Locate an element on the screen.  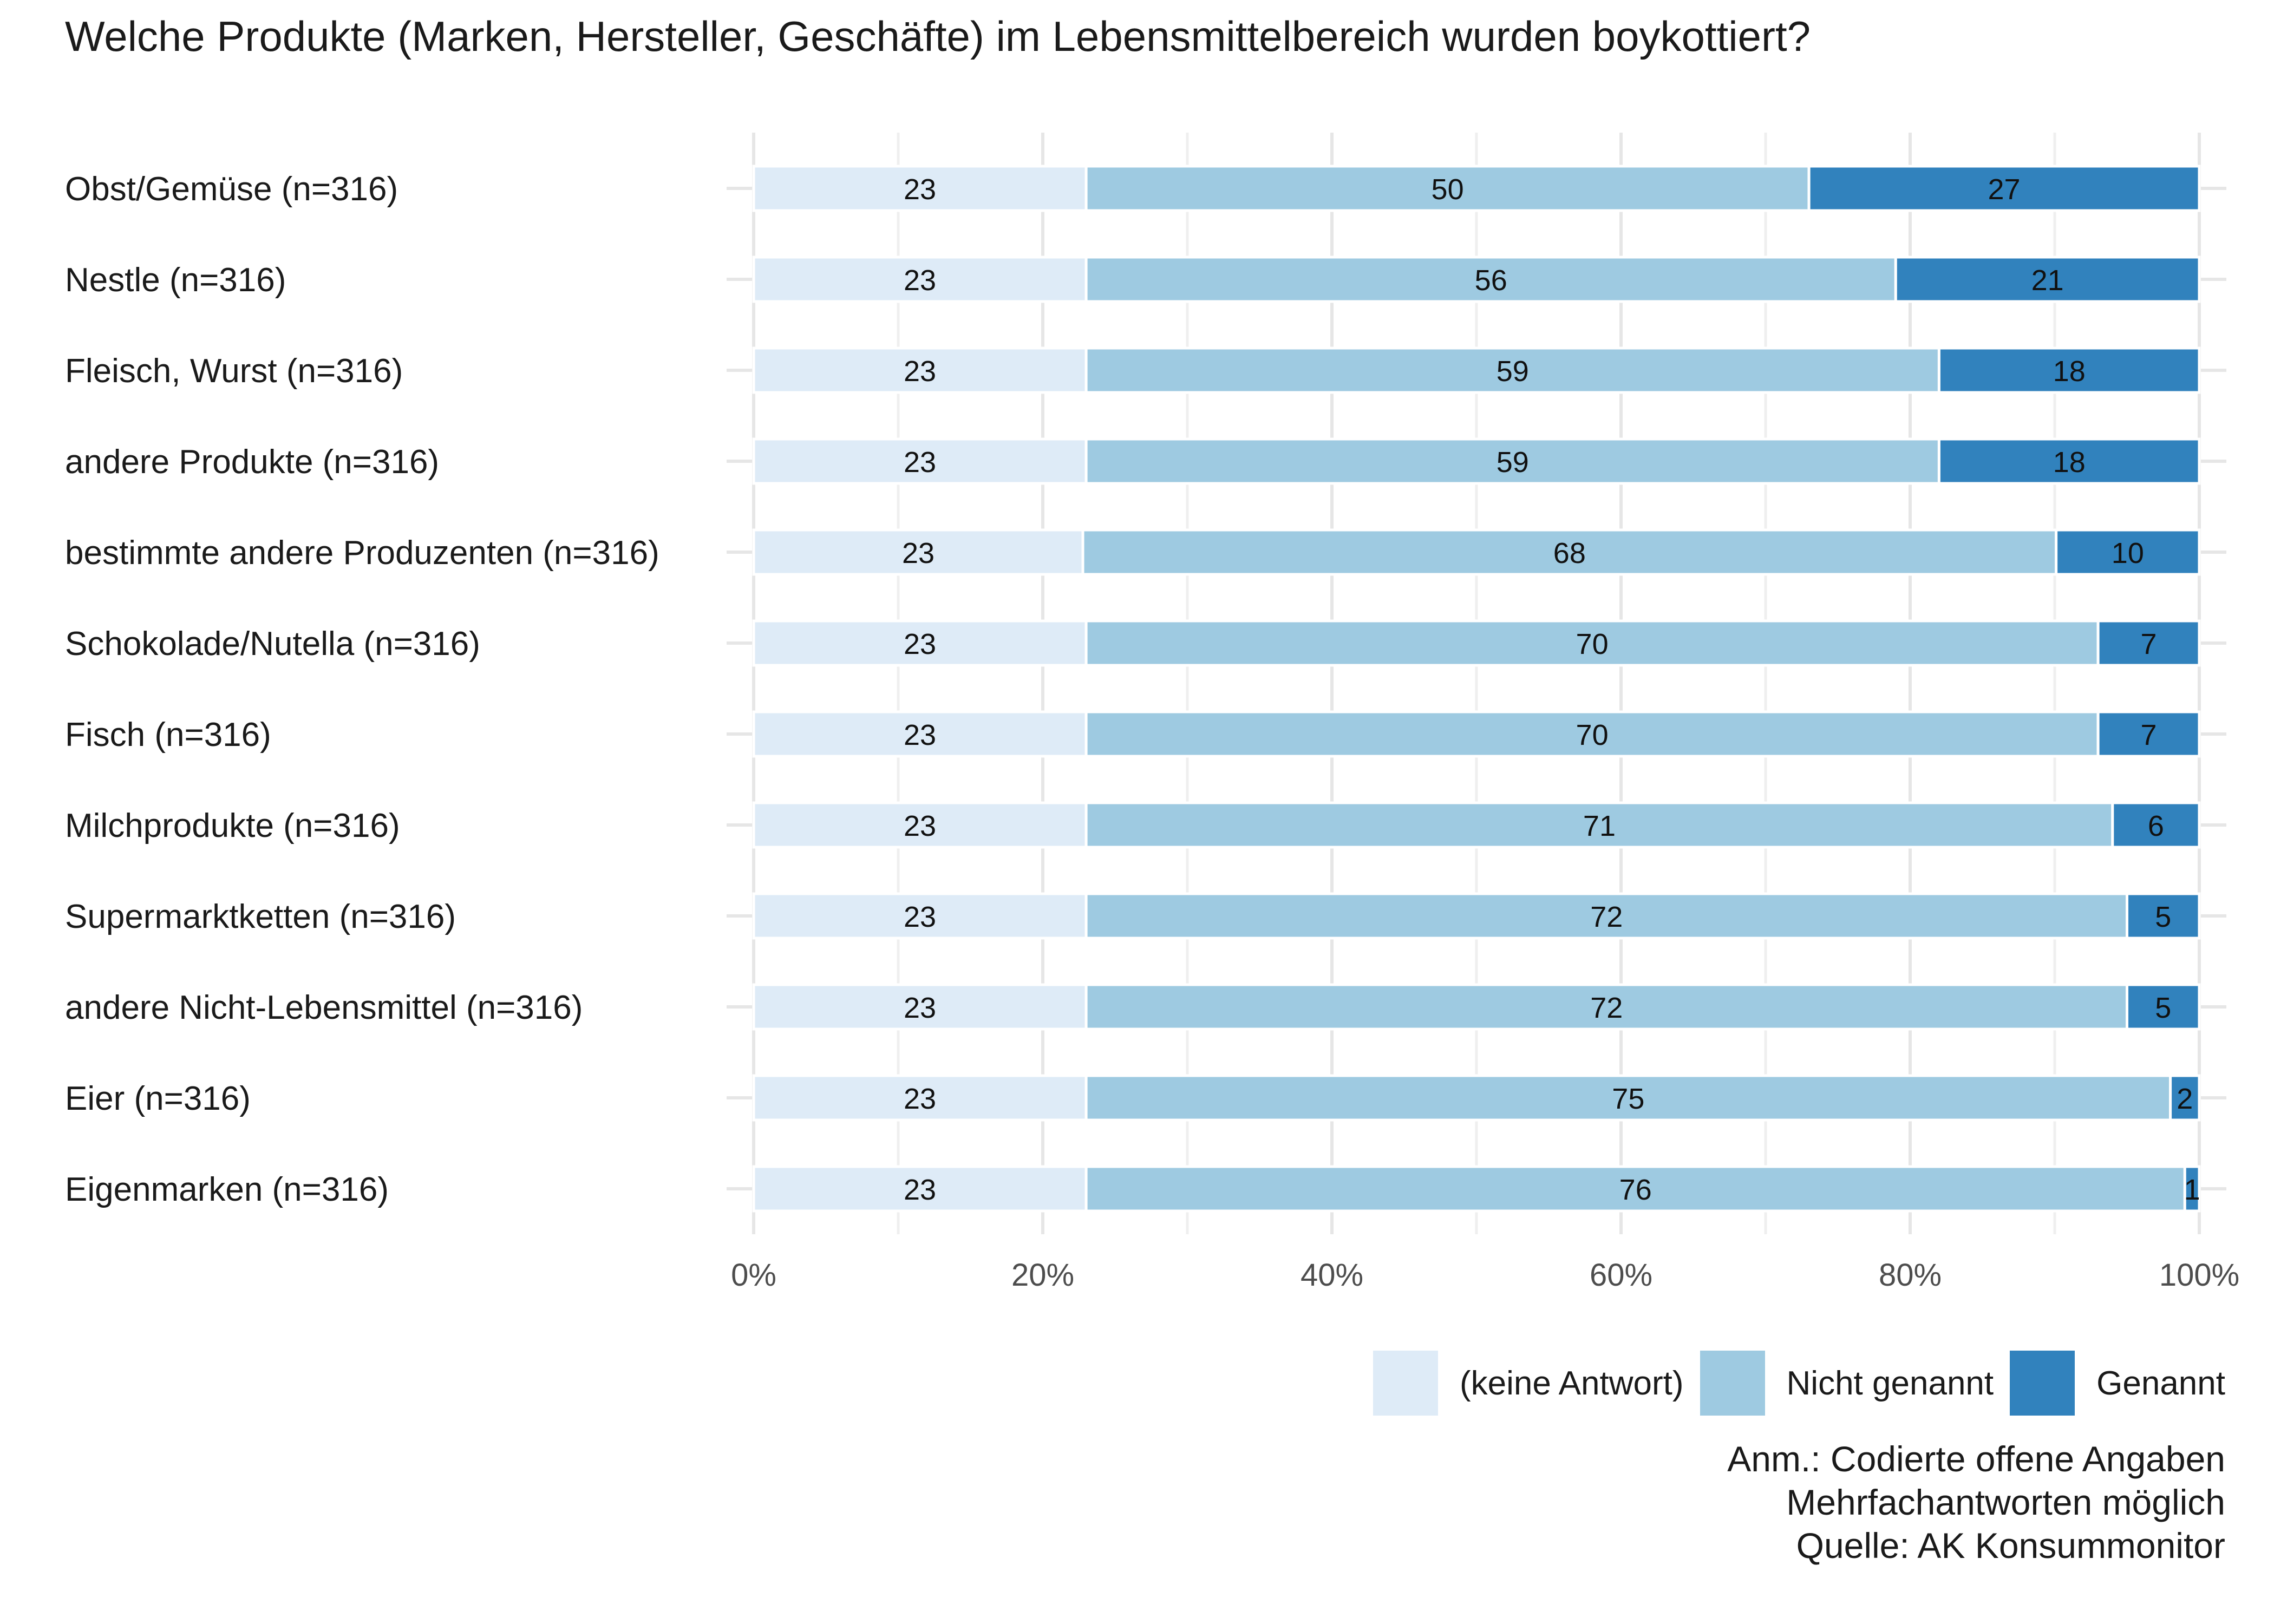
bar--nestle is located at coordinates (920, 279).